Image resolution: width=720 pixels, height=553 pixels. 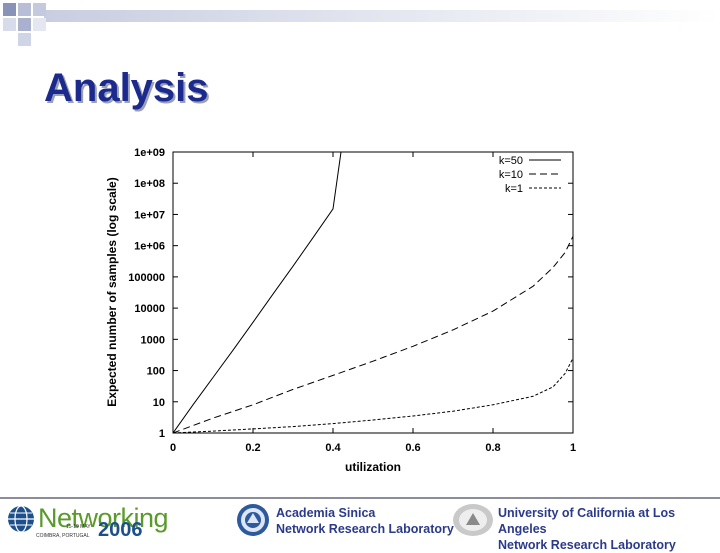 What do you see at coordinates (149, 309) in the screenshot?
I see `y-tick-label: 10000` at bounding box center [149, 309].